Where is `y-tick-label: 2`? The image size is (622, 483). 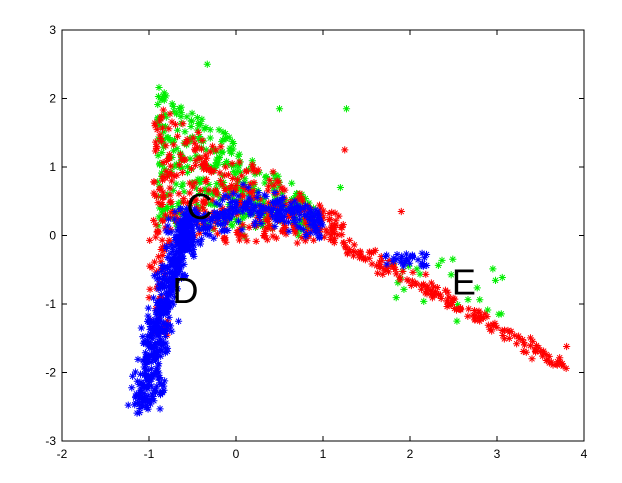 y-tick-label: 2 is located at coordinates (52, 99).